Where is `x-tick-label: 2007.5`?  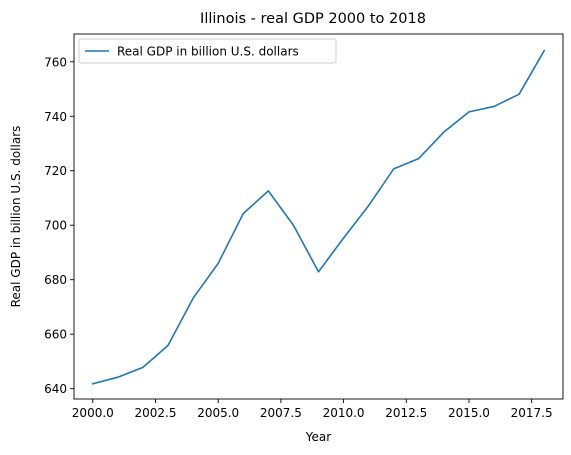
x-tick-label: 2007.5 is located at coordinates (281, 413).